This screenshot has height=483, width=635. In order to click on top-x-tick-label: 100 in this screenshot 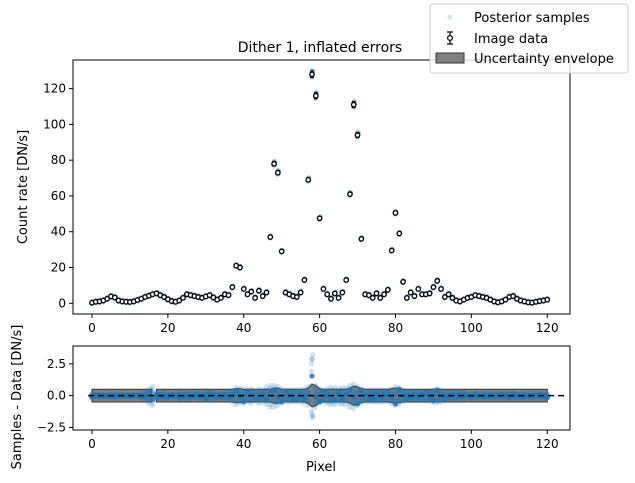, I will do `click(471, 328)`.